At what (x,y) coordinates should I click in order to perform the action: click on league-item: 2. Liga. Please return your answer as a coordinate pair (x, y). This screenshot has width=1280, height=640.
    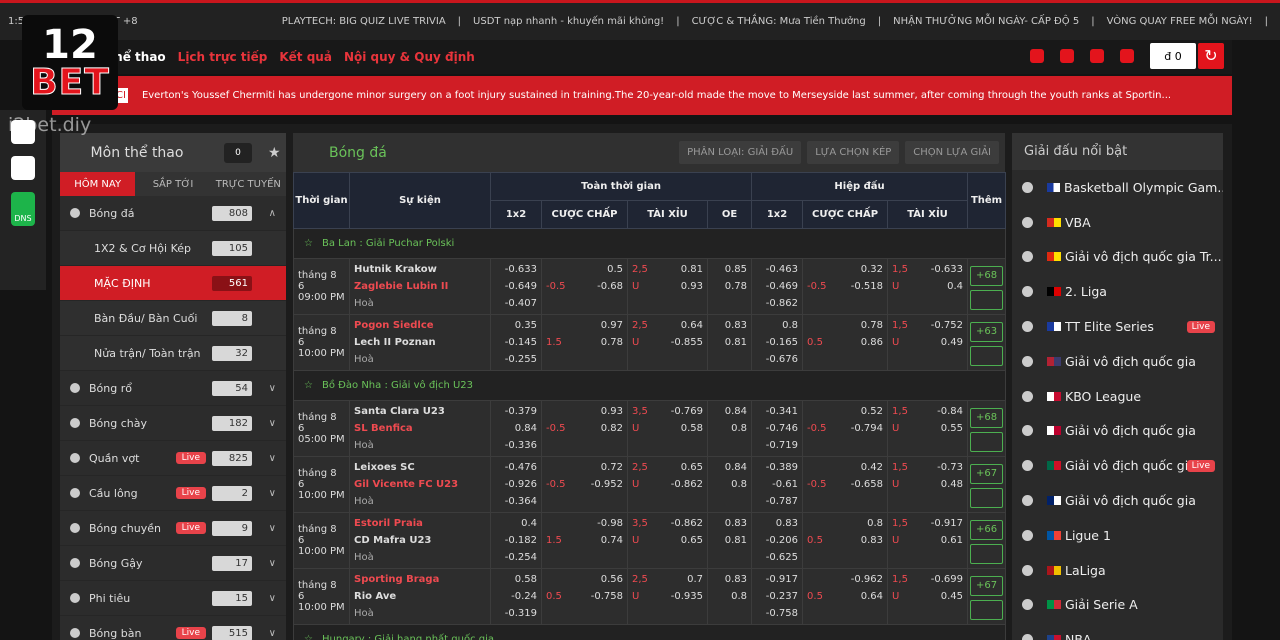
    Looking at the image, I should click on (1117, 291).